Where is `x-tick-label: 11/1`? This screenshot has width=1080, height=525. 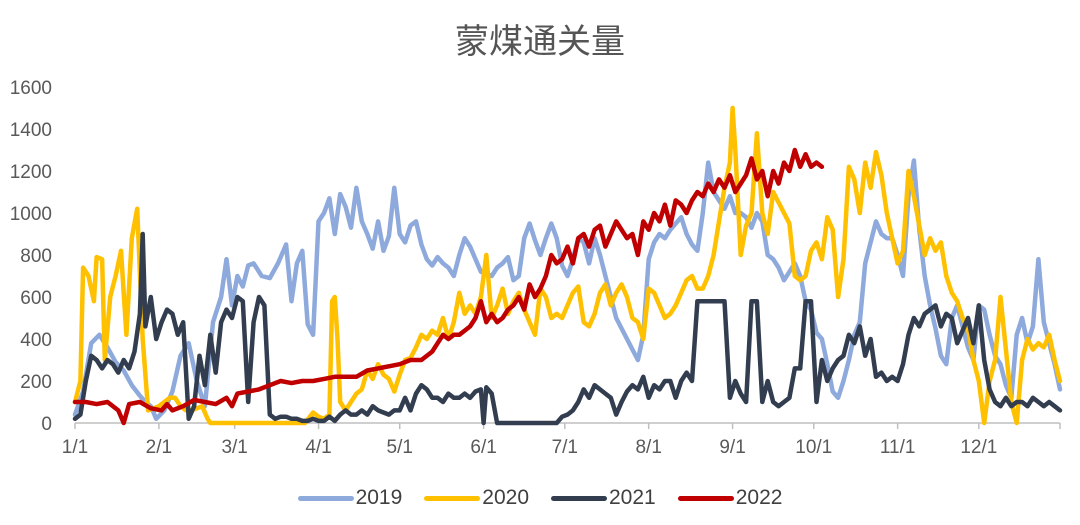 x-tick-label: 11/1 is located at coordinates (898, 447).